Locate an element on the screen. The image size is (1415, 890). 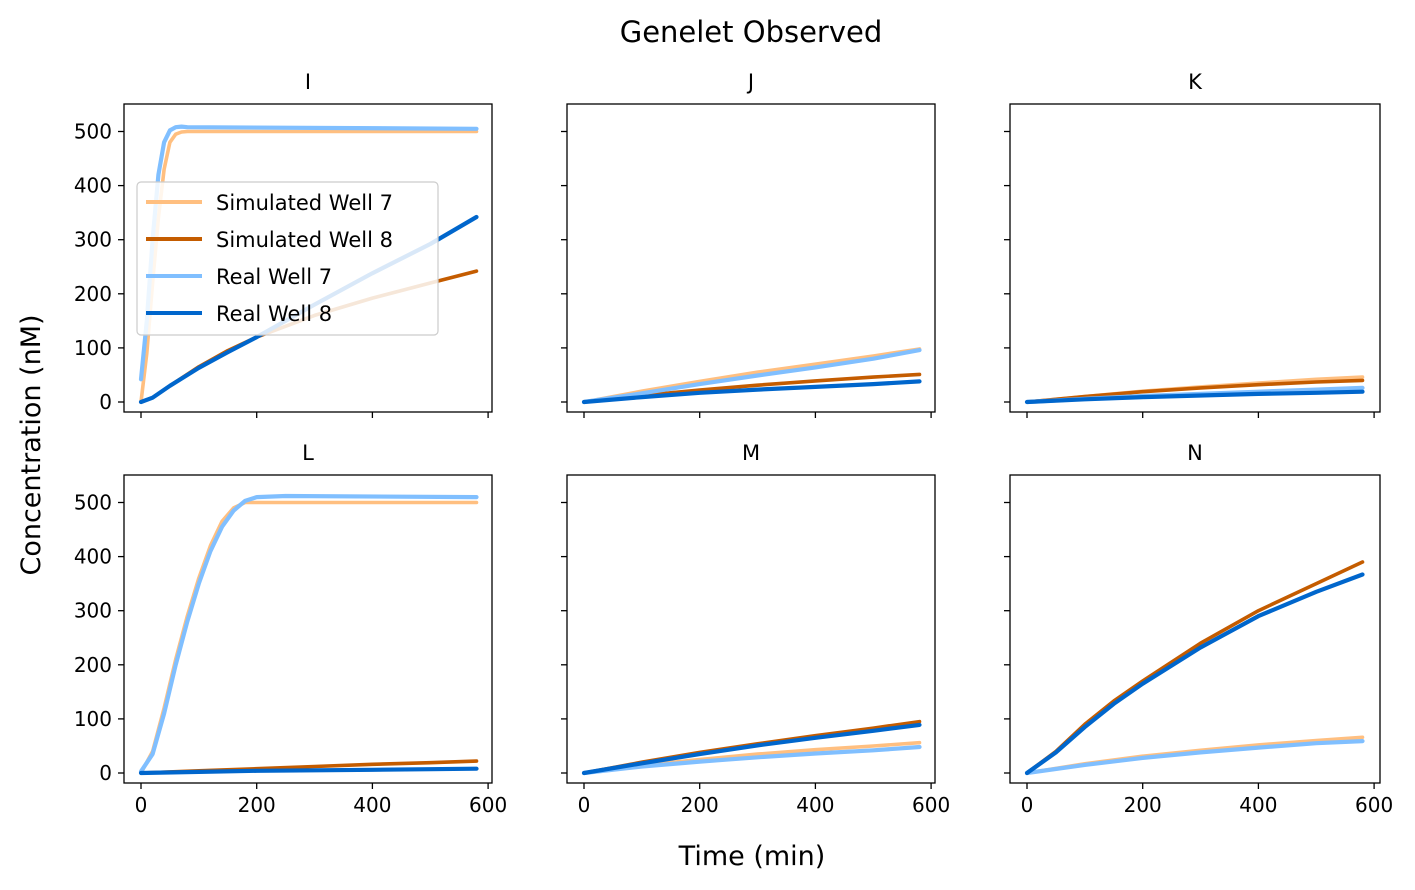
subplot-n: N 0 200 400 600 is located at coordinates (1198, 629).